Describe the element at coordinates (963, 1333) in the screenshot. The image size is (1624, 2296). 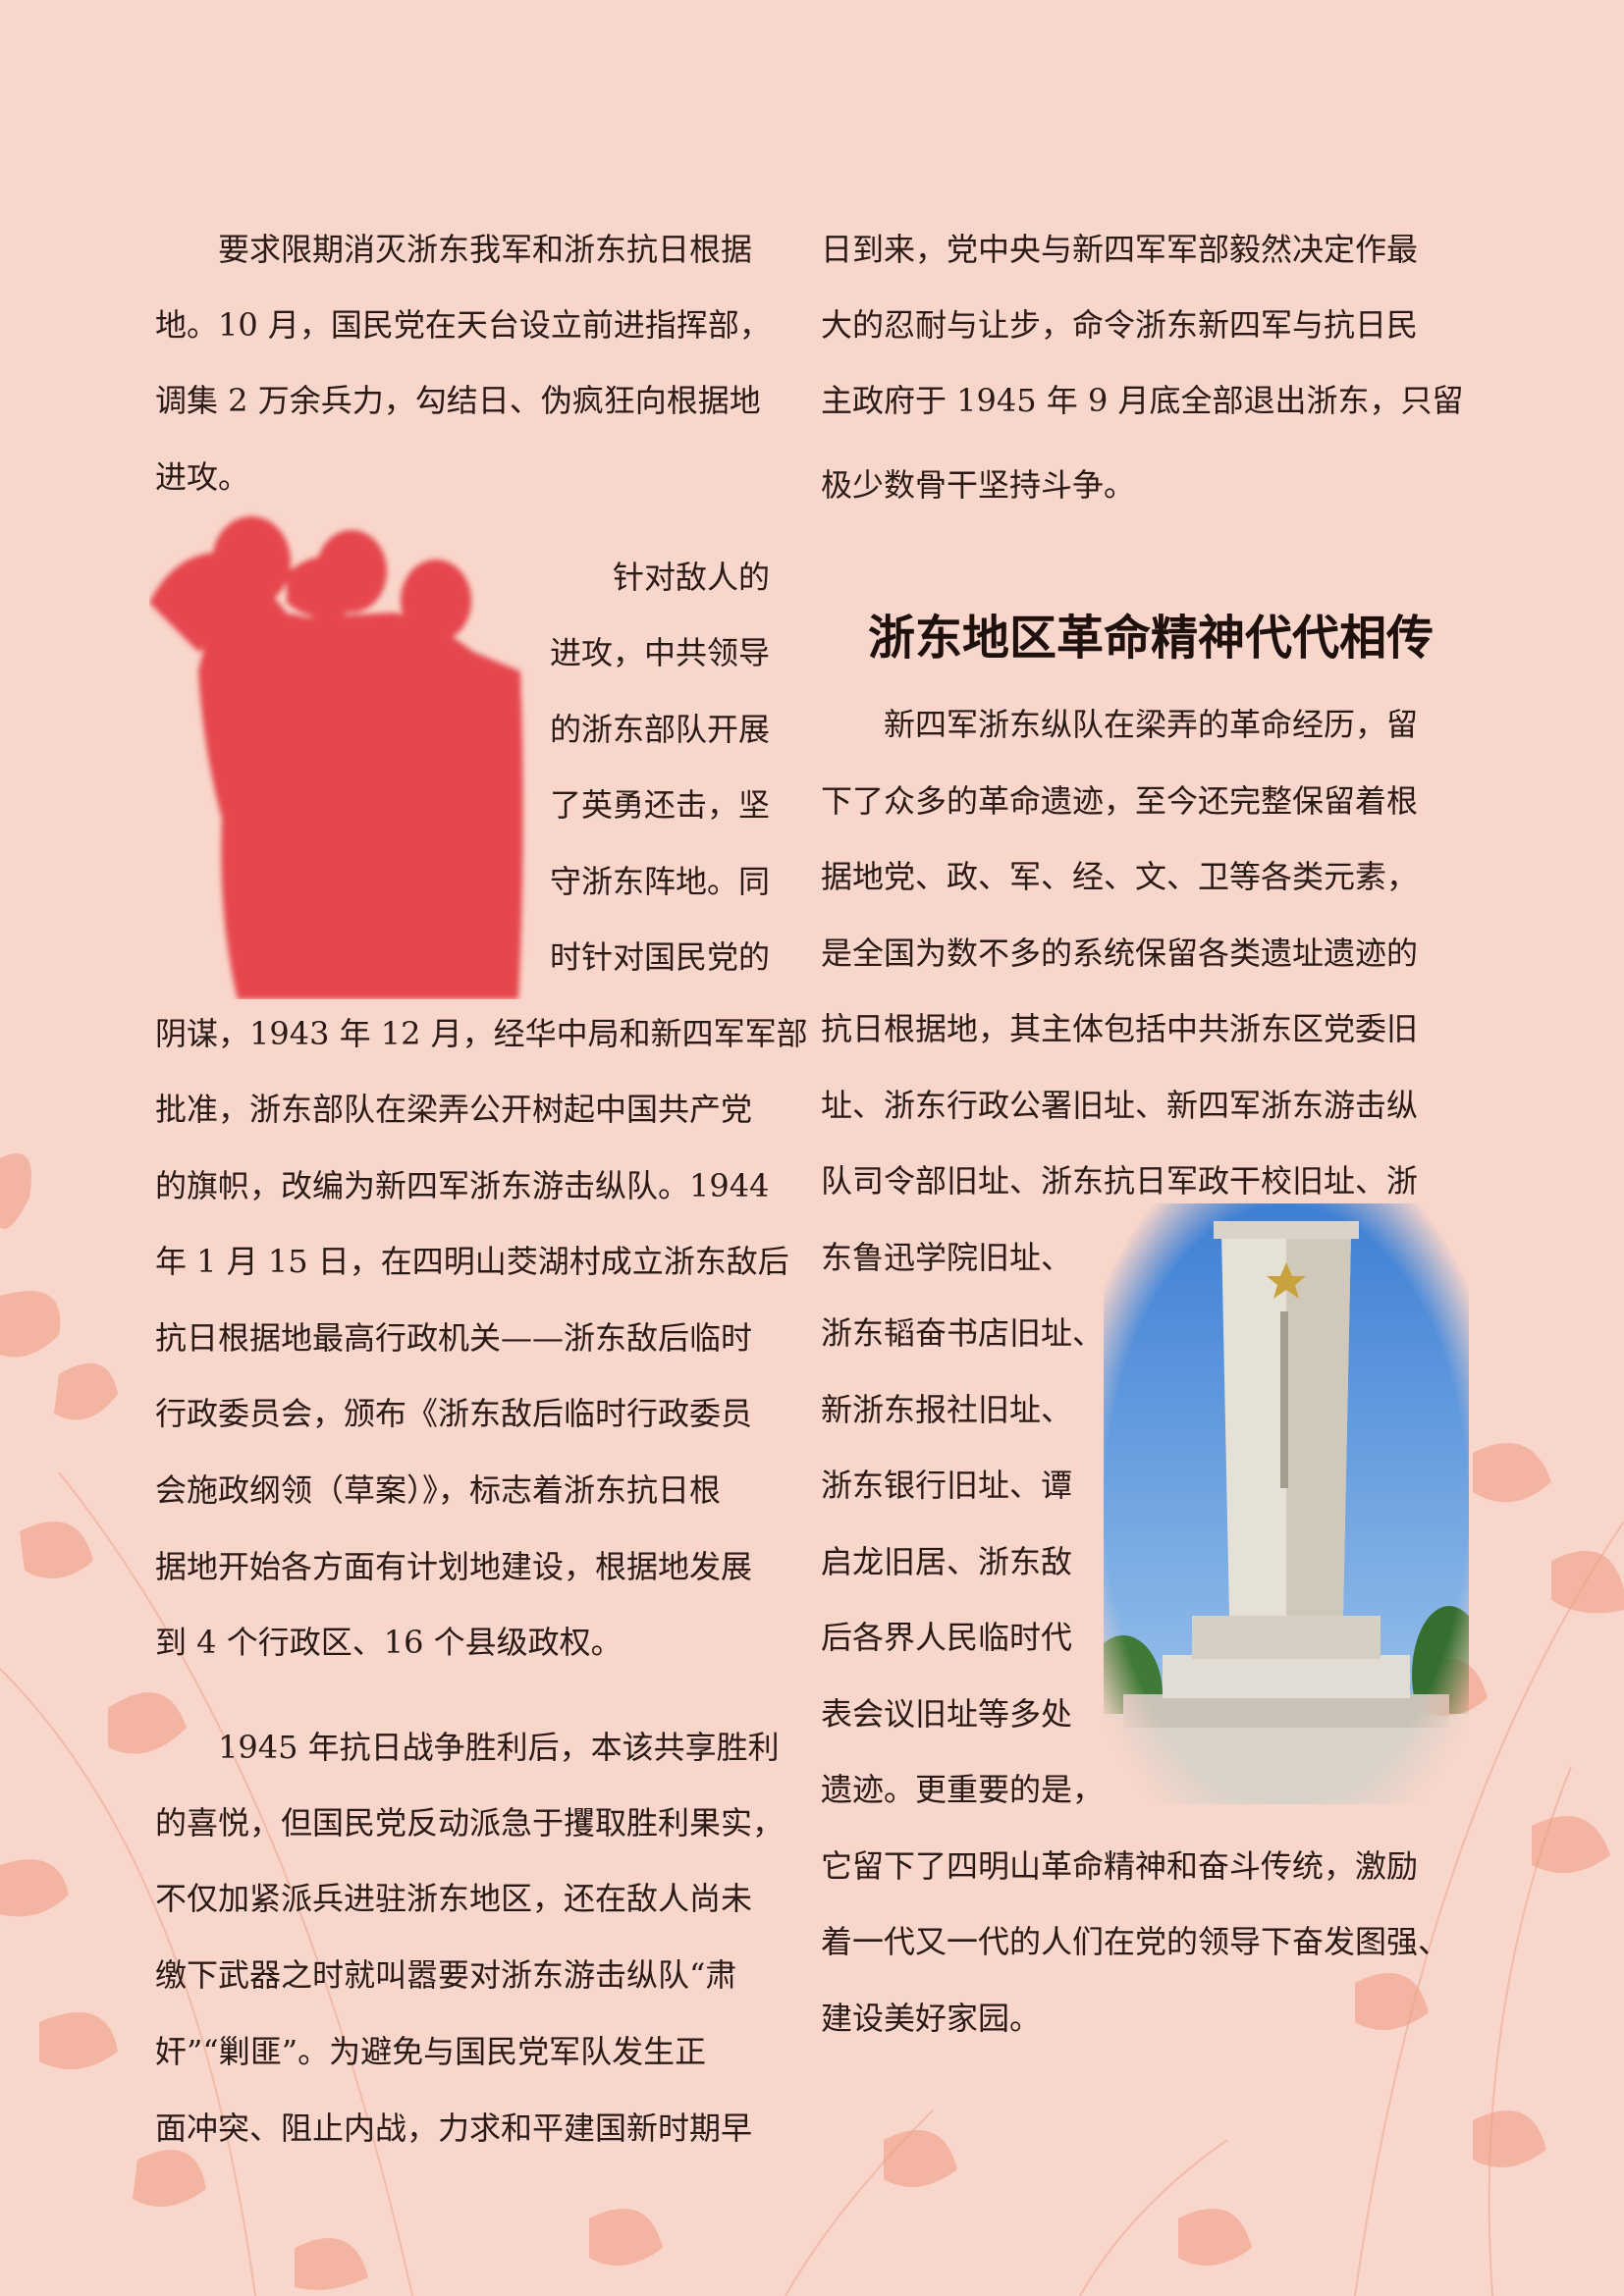
I see `right-p2-wrap-line-2: 浙东韬奋书店旧址、` at that location.